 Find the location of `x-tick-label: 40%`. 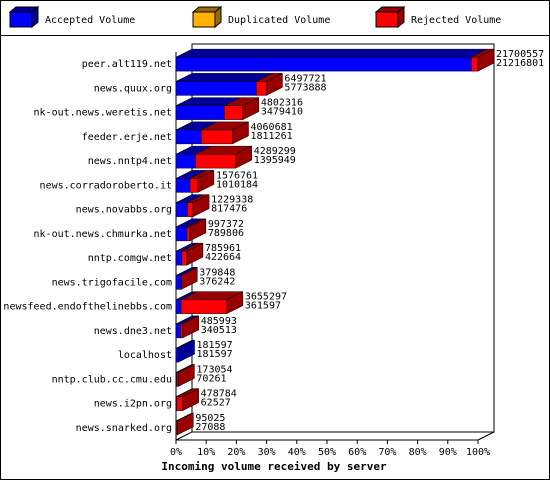

x-tick-label: 40% is located at coordinates (297, 452).